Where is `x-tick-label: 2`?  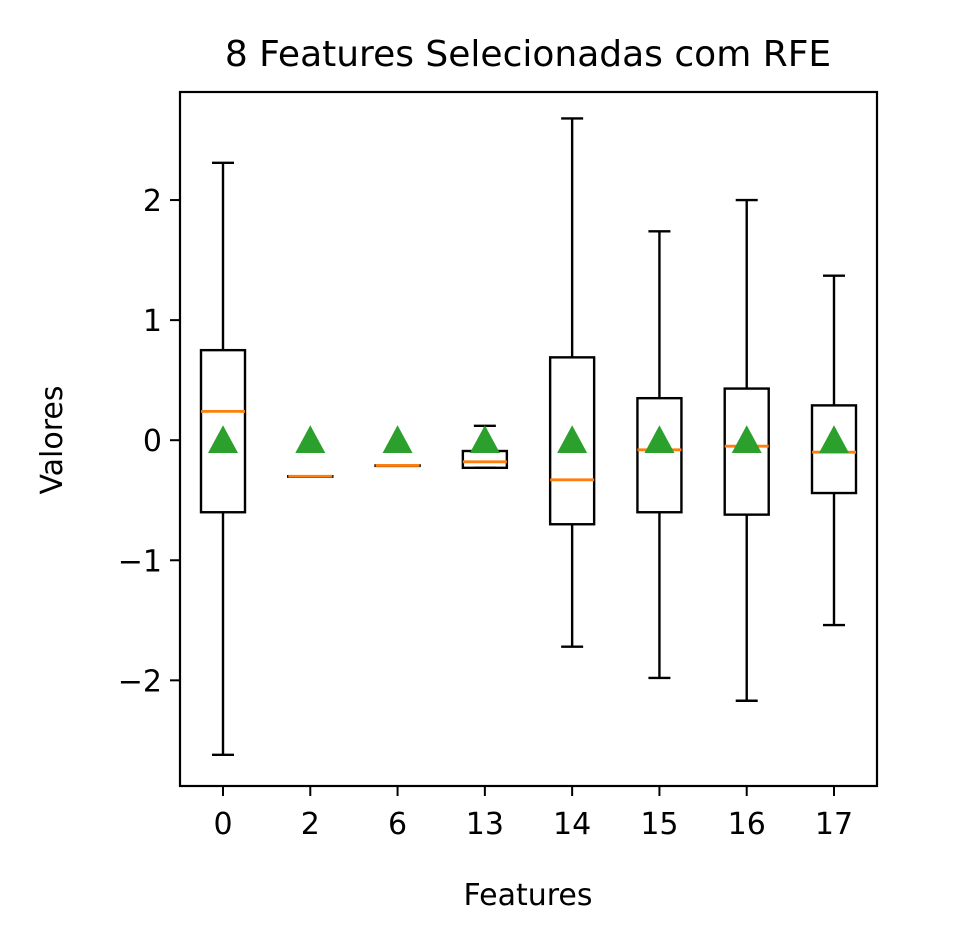
x-tick-label: 2 is located at coordinates (310, 824).